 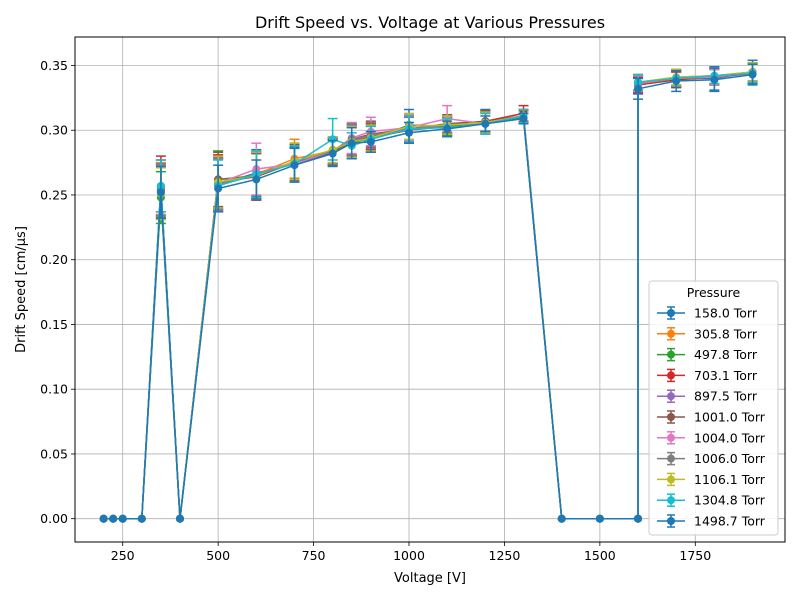 What do you see at coordinates (430, 578) in the screenshot?
I see `x-axis-label: Voltage [V]` at bounding box center [430, 578].